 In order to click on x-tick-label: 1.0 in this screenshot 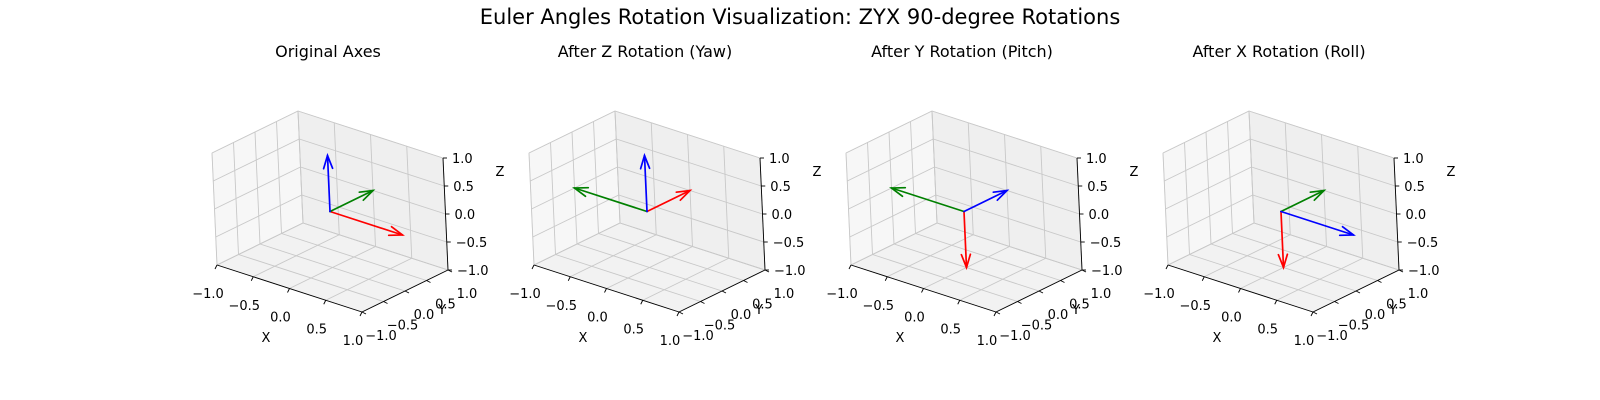, I will do `click(1304, 341)`.